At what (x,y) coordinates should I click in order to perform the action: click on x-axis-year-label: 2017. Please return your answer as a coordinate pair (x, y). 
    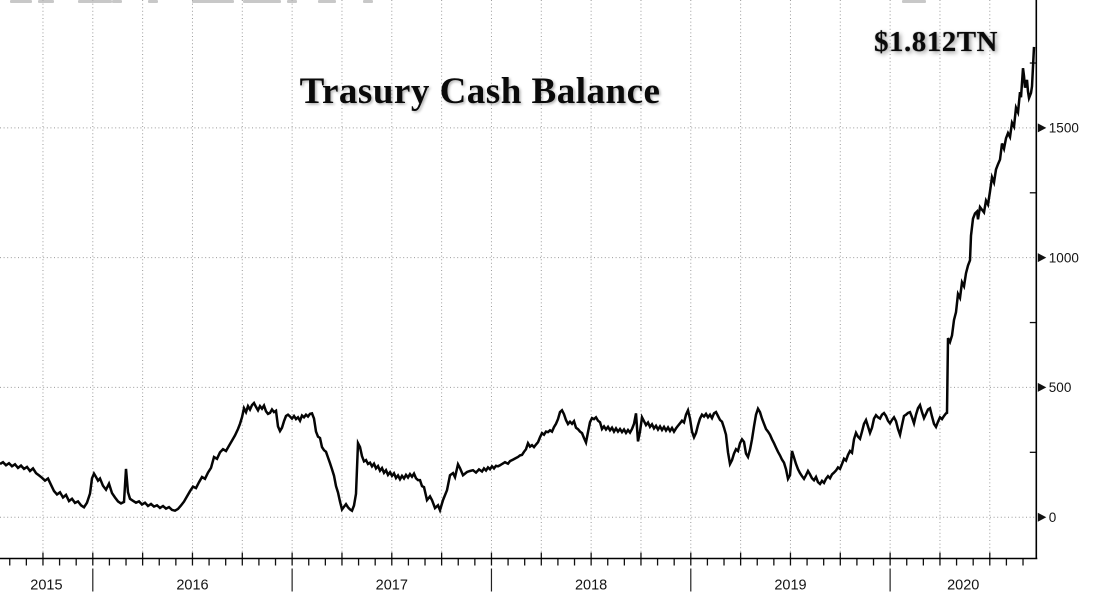
    Looking at the image, I should click on (392, 585).